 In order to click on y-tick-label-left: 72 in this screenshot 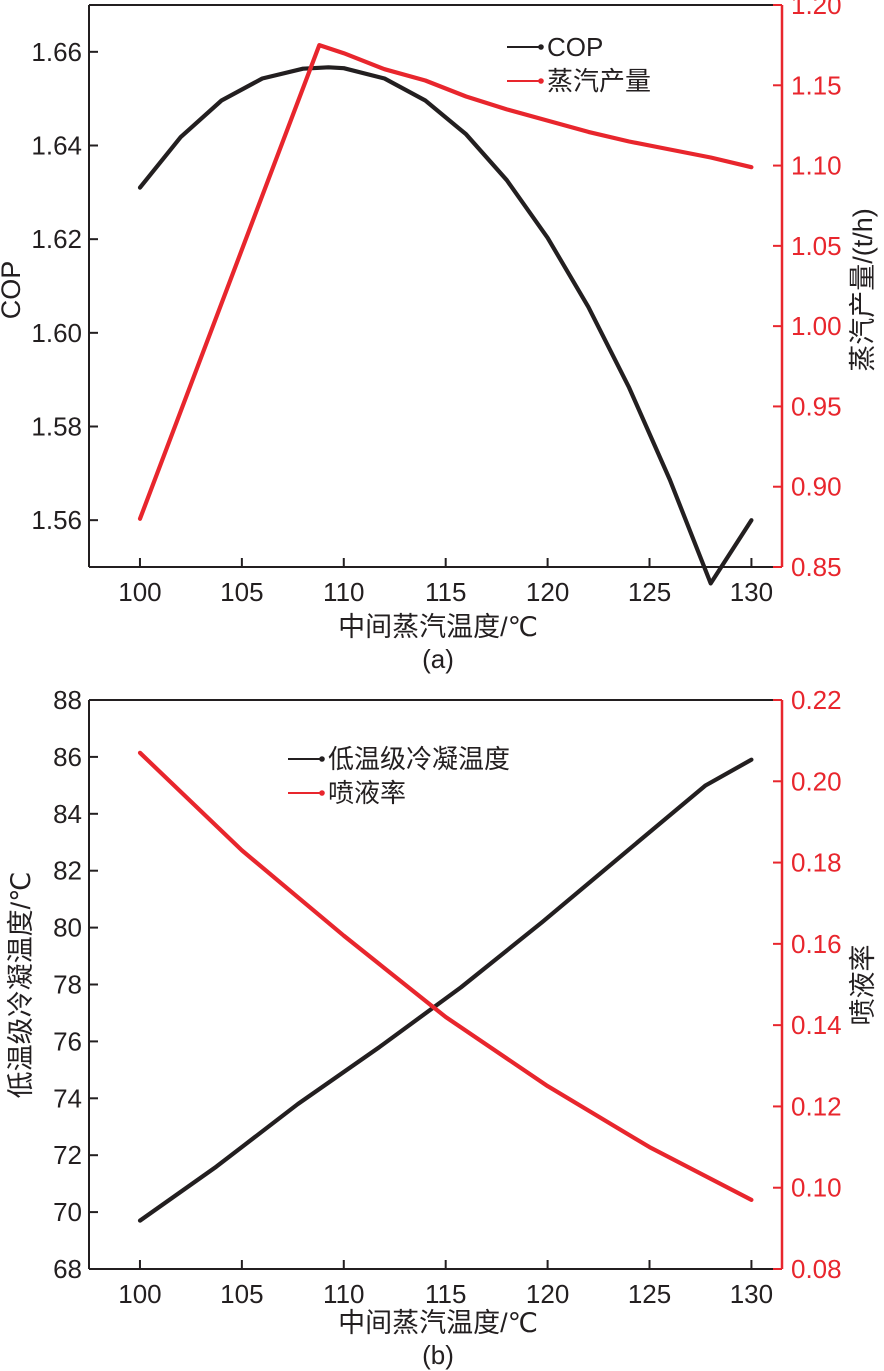, I will do `click(67, 1155)`.